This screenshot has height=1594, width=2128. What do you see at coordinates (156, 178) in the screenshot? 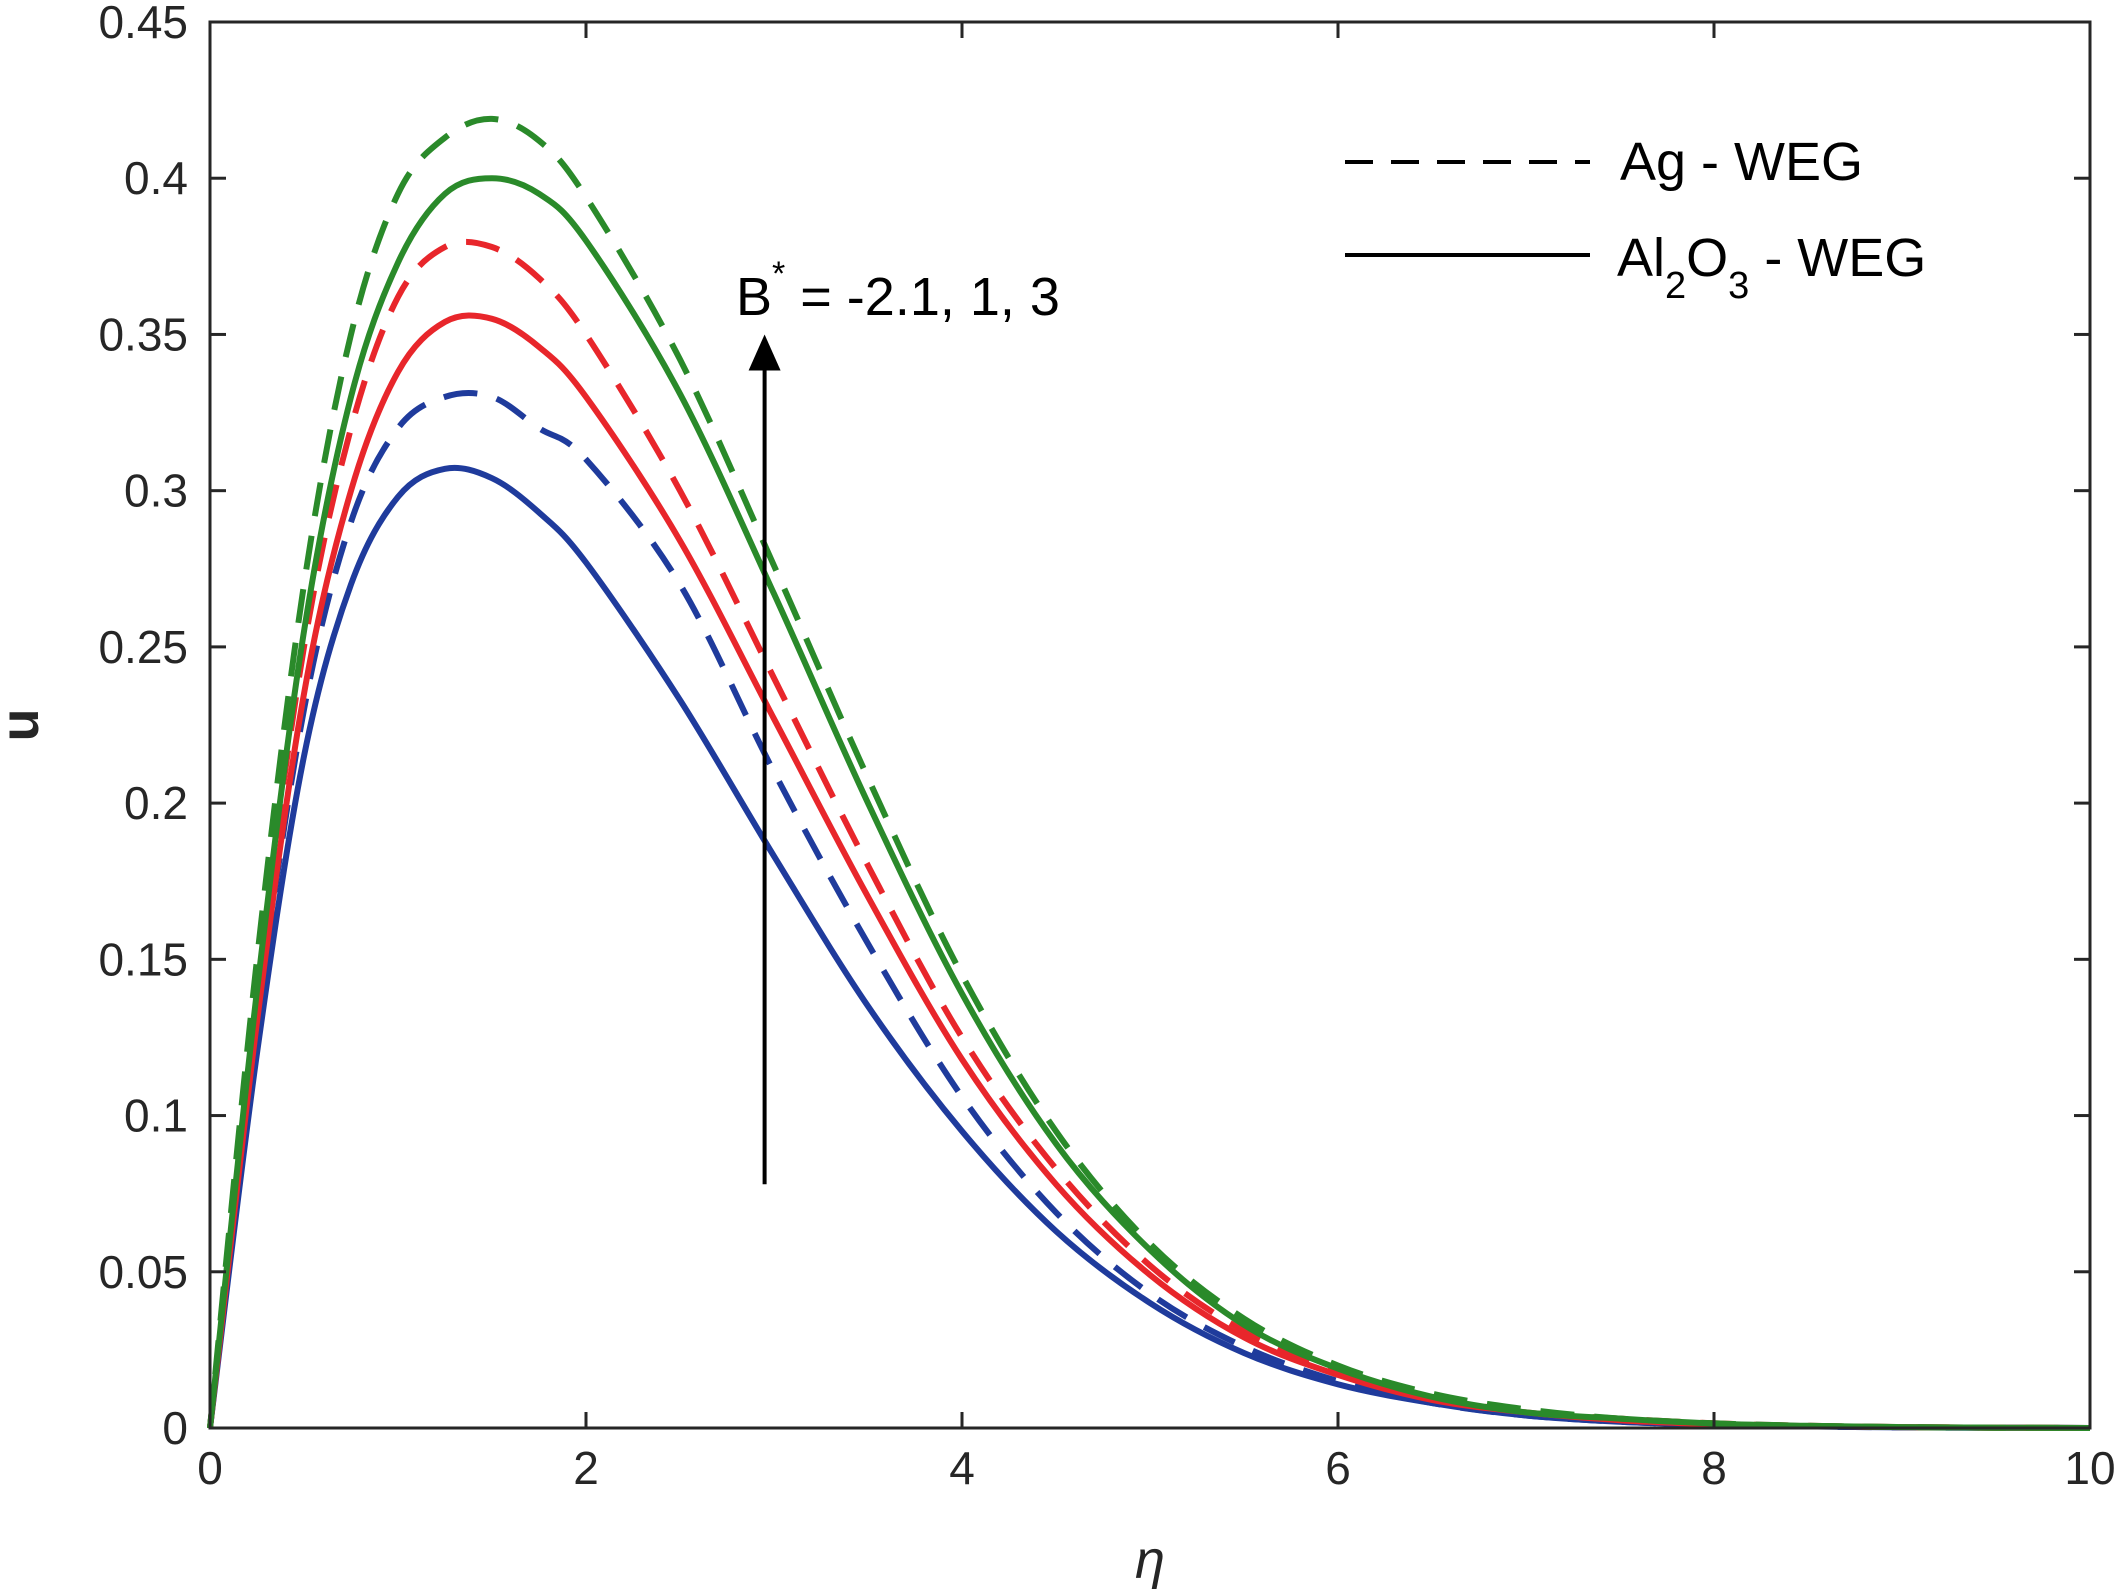
I see `y-tick-label: 0.4` at bounding box center [156, 178].